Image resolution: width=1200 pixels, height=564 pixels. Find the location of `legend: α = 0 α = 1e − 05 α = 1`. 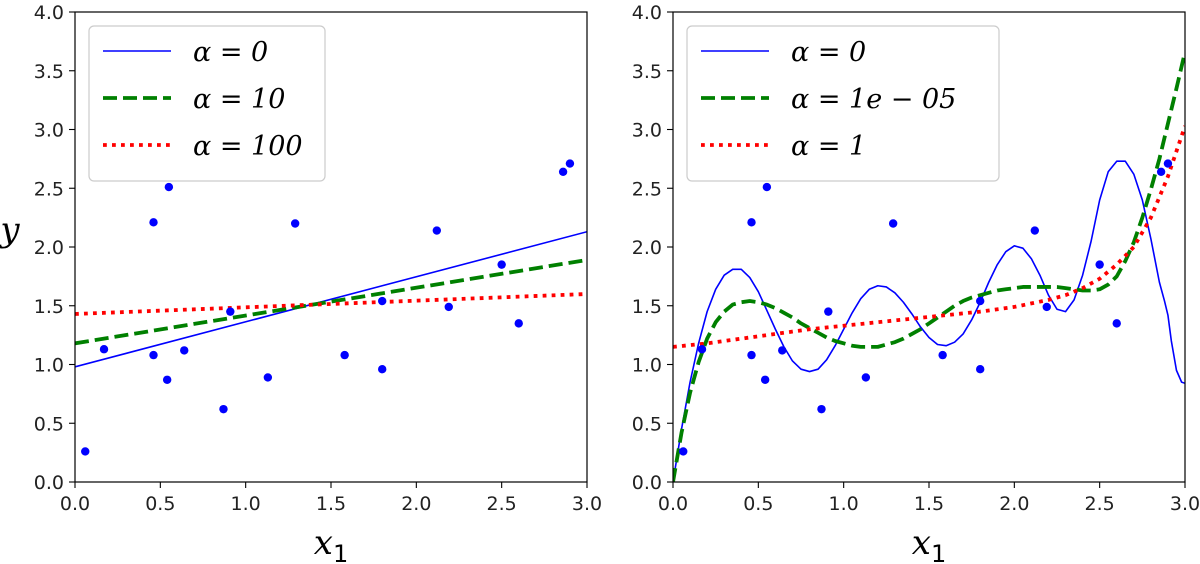

legend: α = 0 α = 1e − 05 α = 1 is located at coordinates (843, 103).